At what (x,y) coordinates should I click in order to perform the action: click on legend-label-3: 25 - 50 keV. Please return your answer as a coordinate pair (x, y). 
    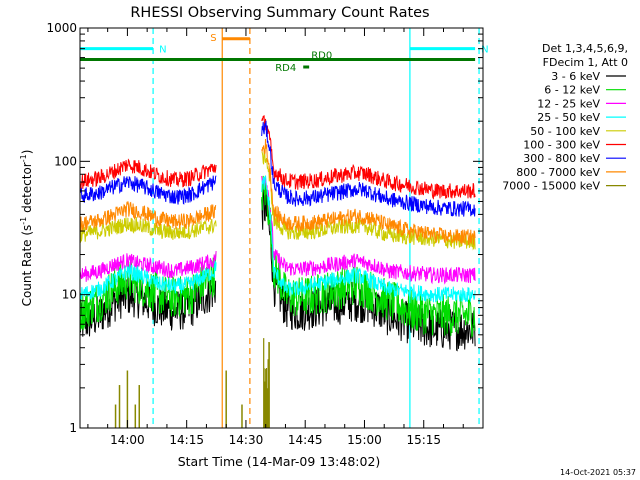
    Looking at the image, I should click on (568, 117).